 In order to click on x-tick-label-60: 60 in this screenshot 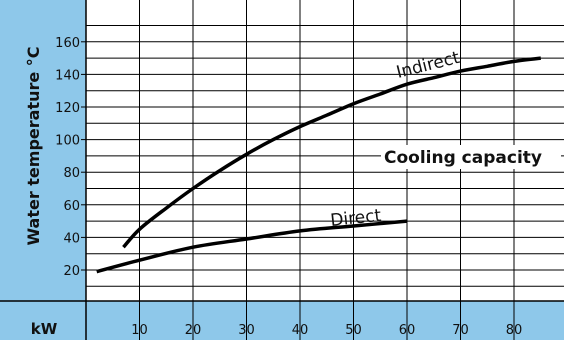, I will do `click(407, 330)`.